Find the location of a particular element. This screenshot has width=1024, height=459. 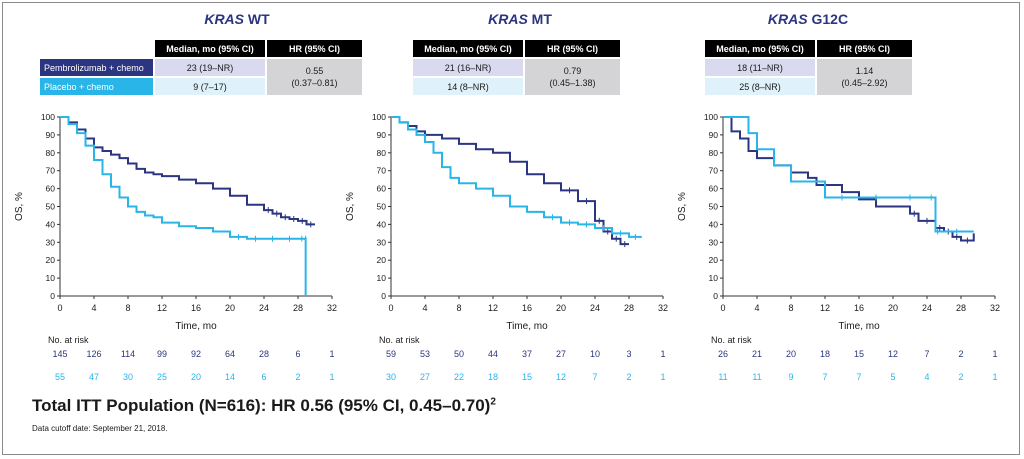

risk-placebo-value: 1 is located at coordinates (331, 377).